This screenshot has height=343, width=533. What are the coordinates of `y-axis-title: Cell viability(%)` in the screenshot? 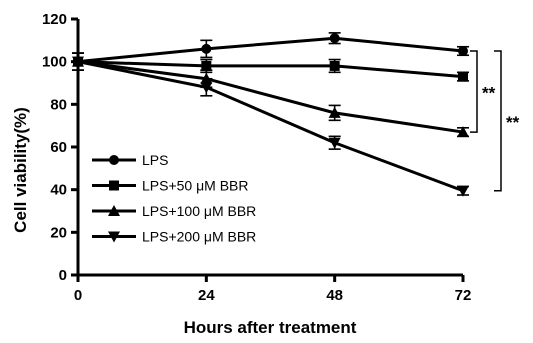 It's located at (20, 170).